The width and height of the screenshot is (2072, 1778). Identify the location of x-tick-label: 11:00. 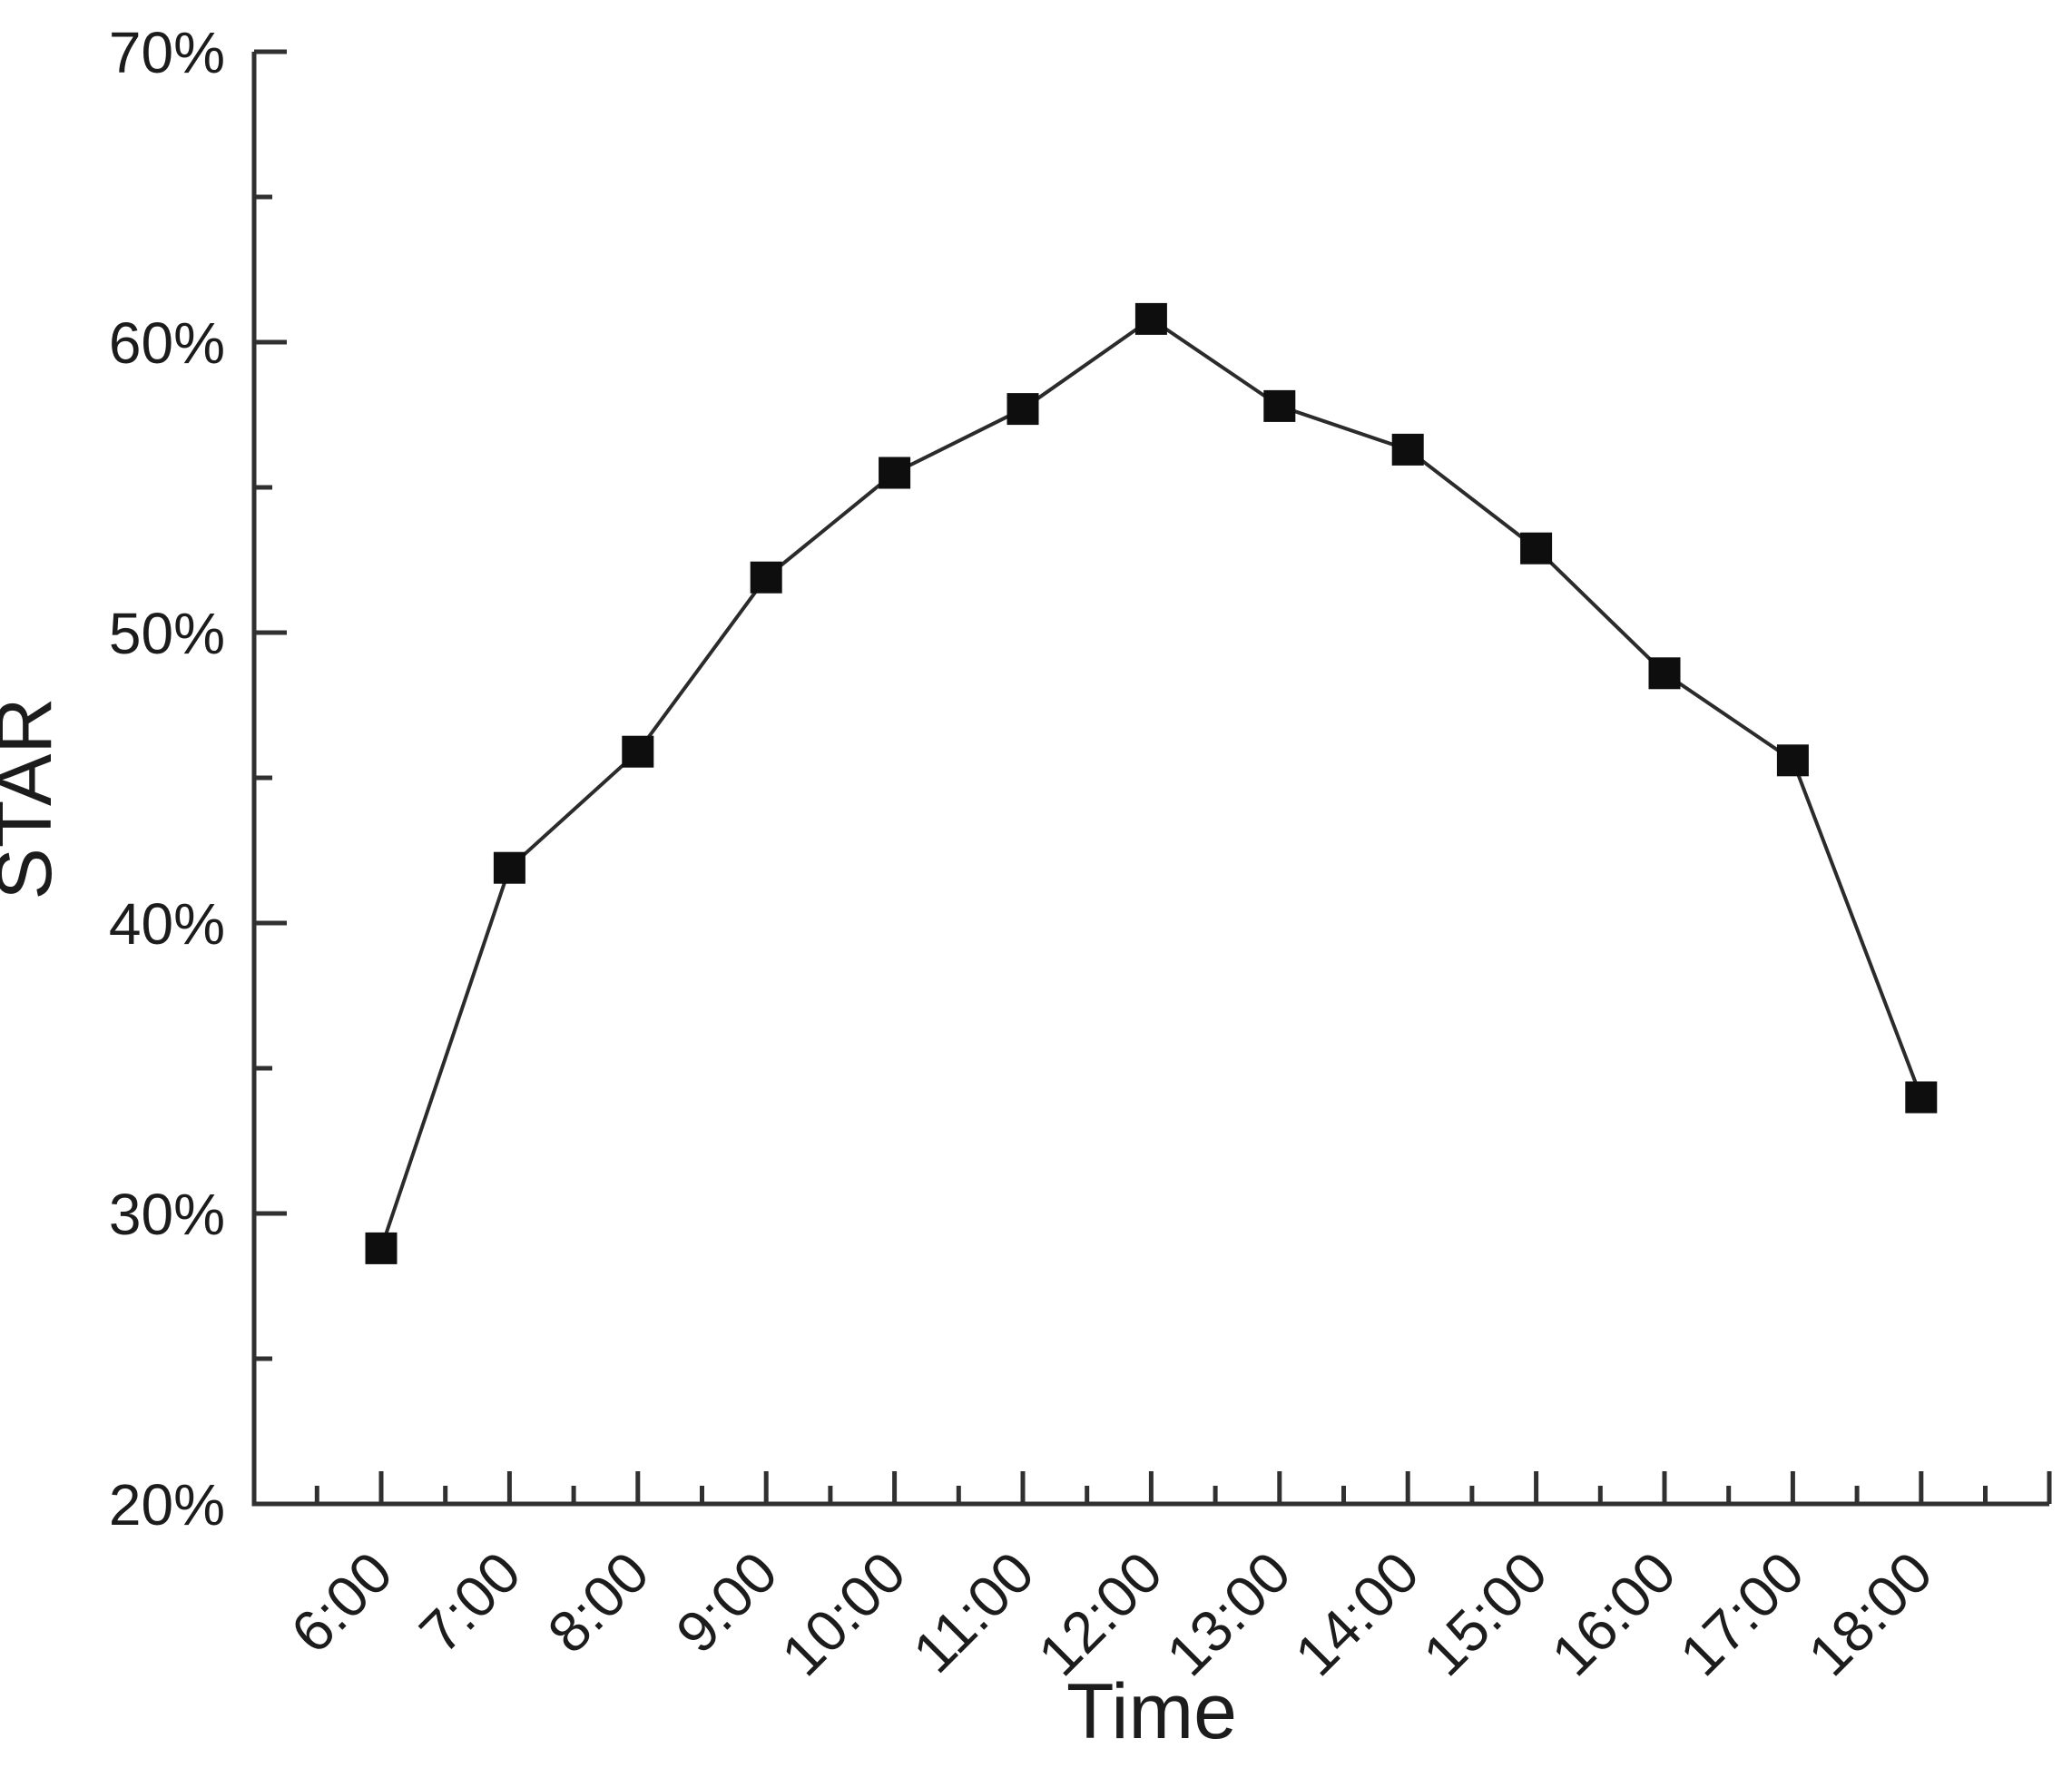
(973, 1612).